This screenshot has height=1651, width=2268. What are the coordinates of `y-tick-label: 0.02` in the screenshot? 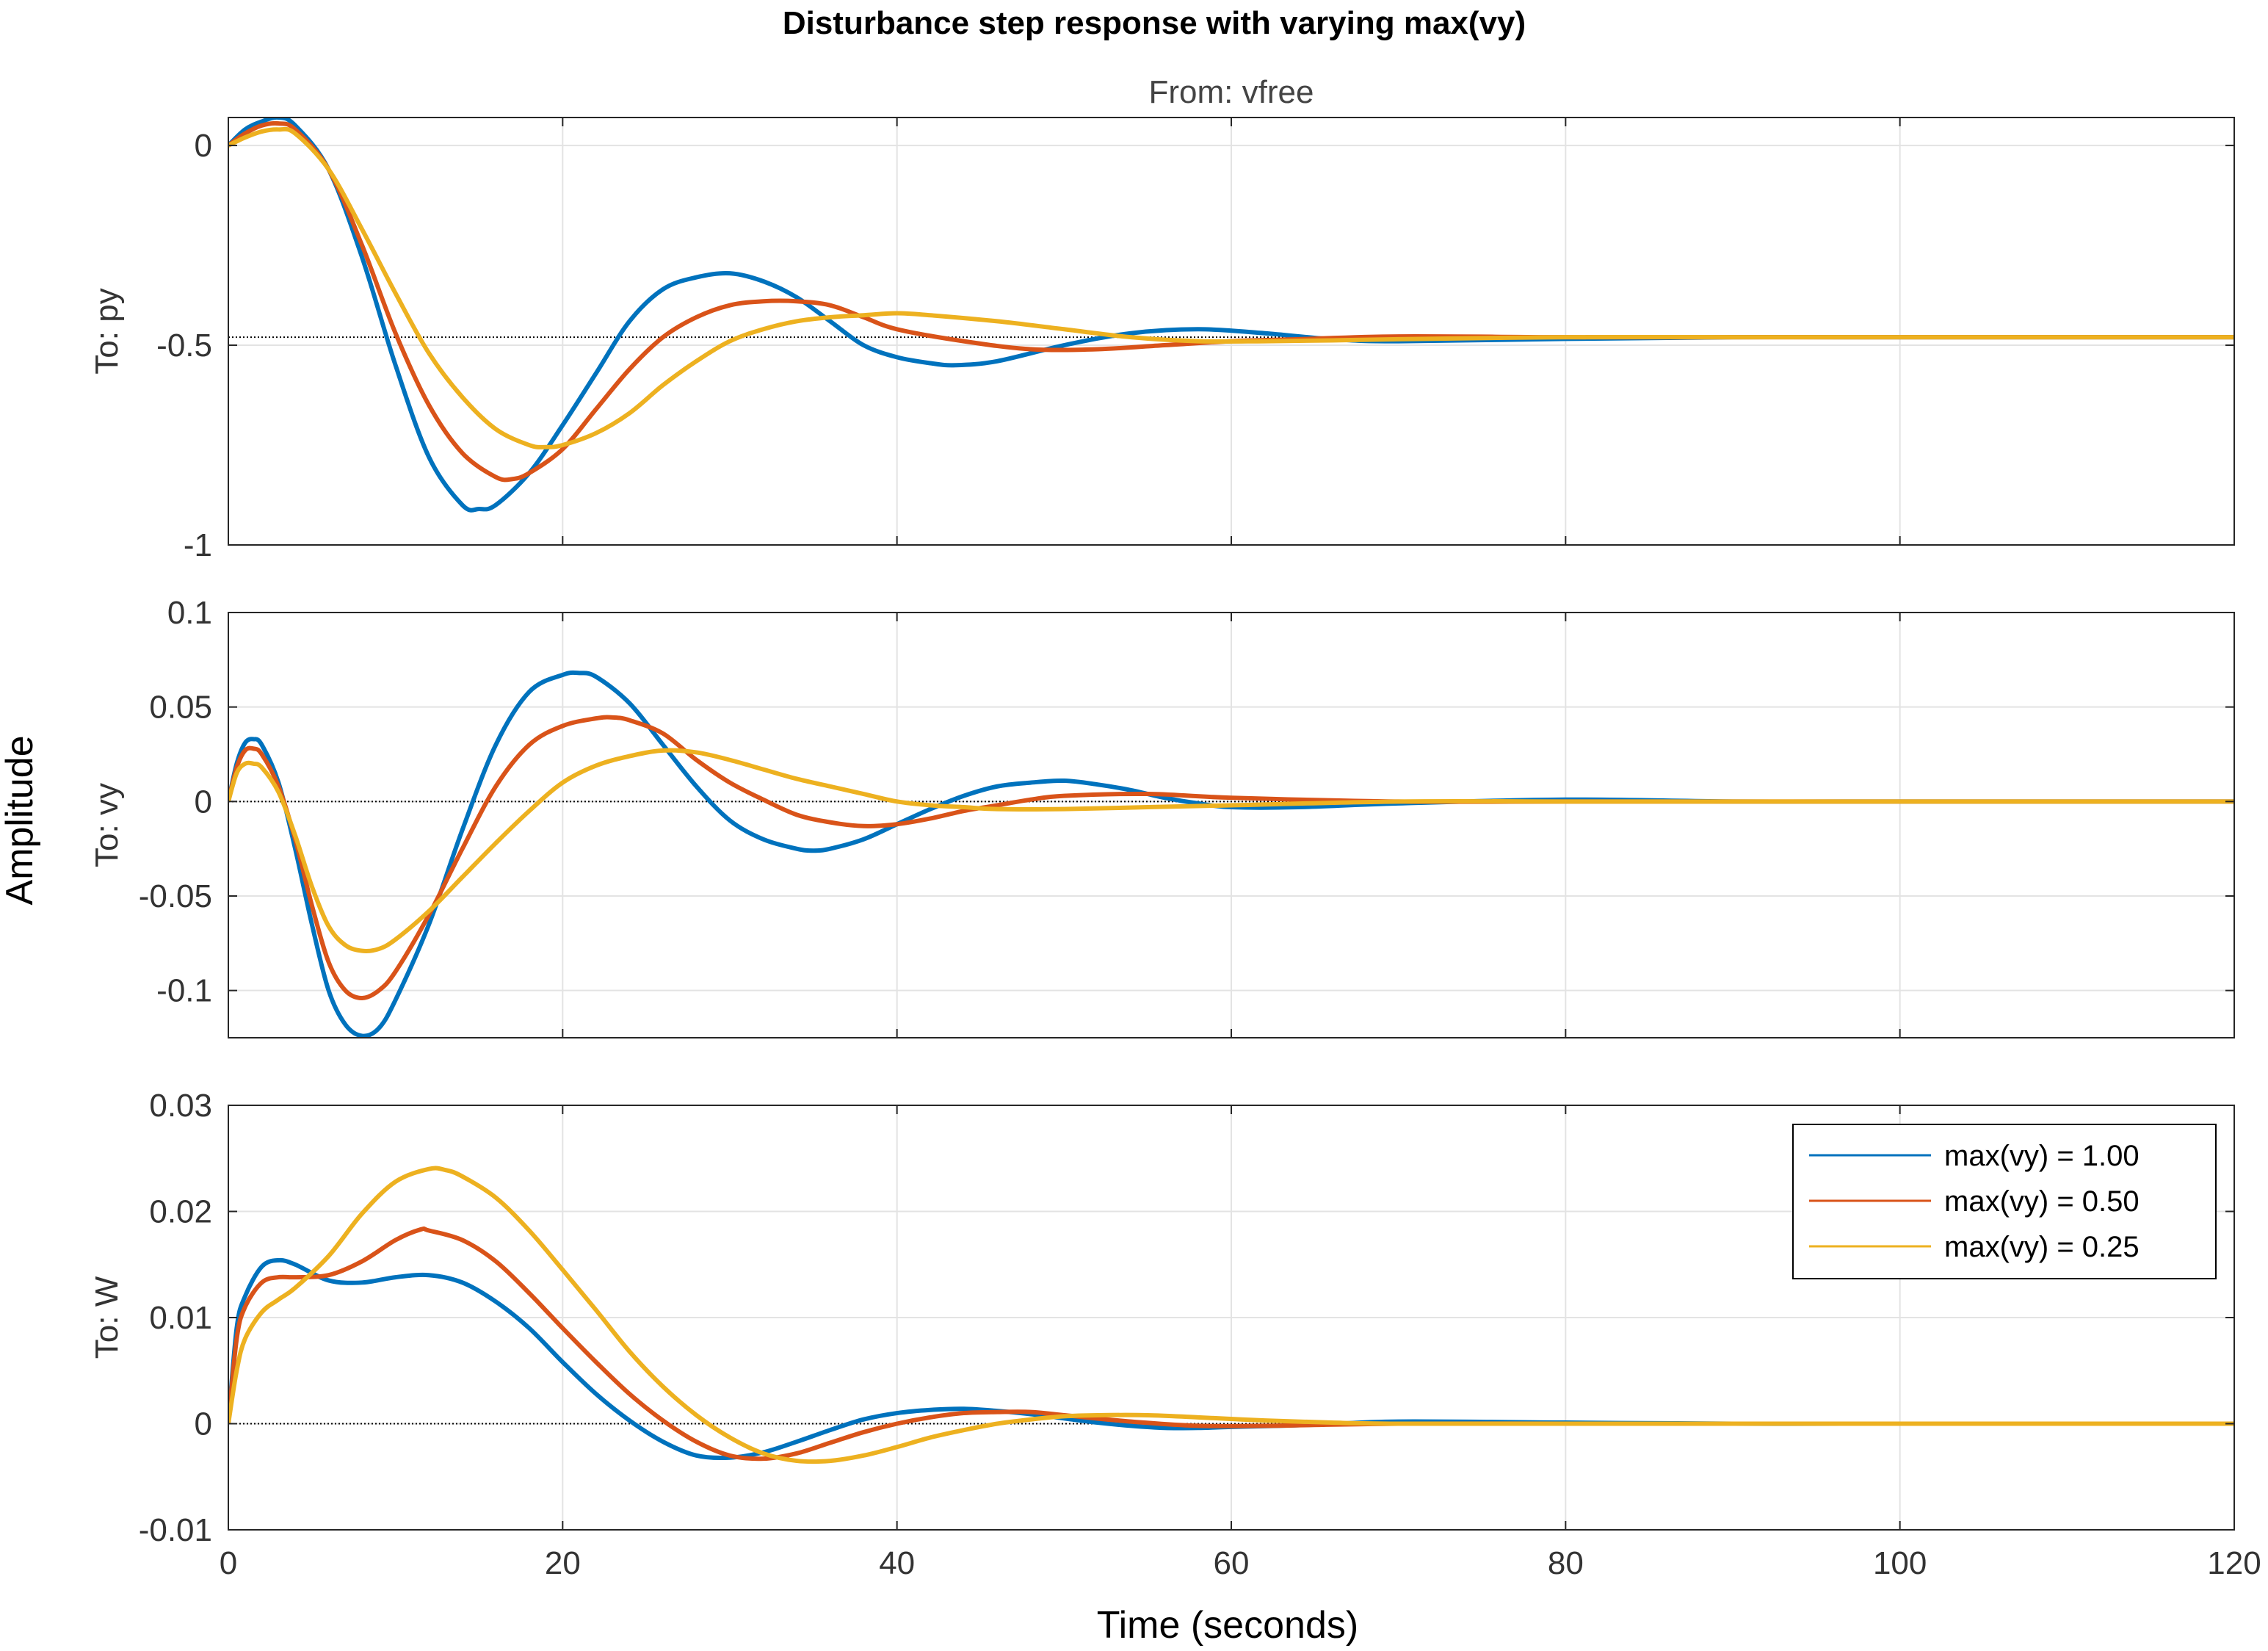 It's located at (180, 1212).